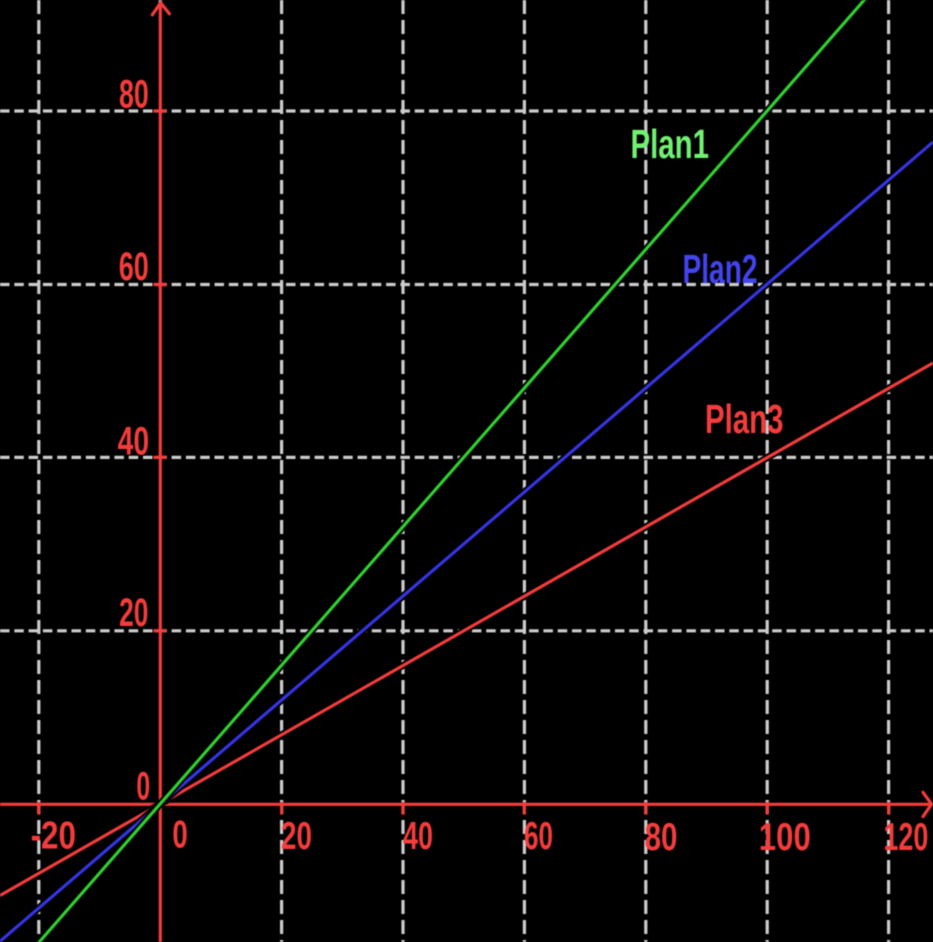 The width and height of the screenshot is (933, 942). Describe the element at coordinates (744, 419) in the screenshot. I see `svg-text: Plan3` at that location.